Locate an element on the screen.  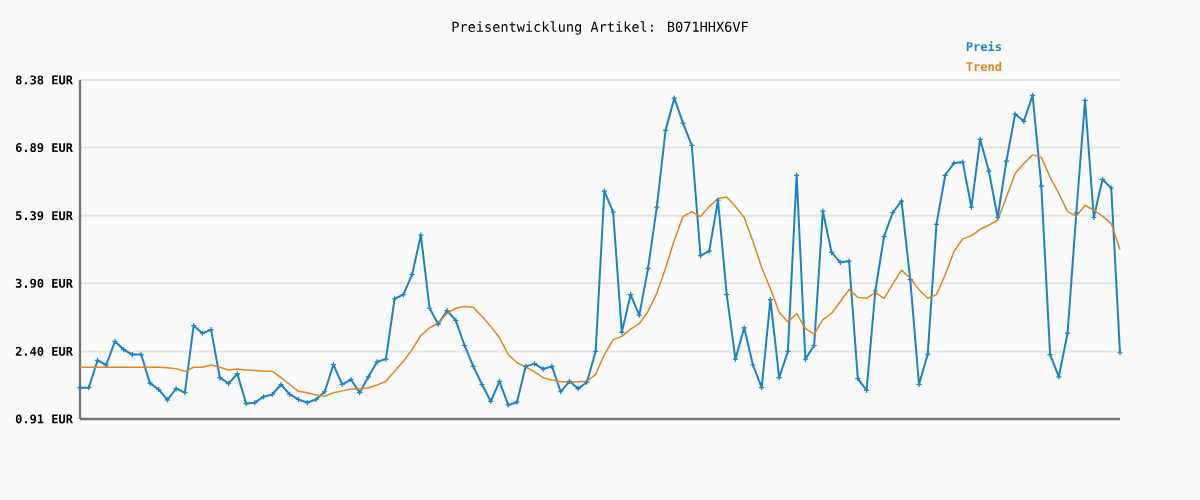
y-tick-label: 3.90 EUR is located at coordinates (44, 283).